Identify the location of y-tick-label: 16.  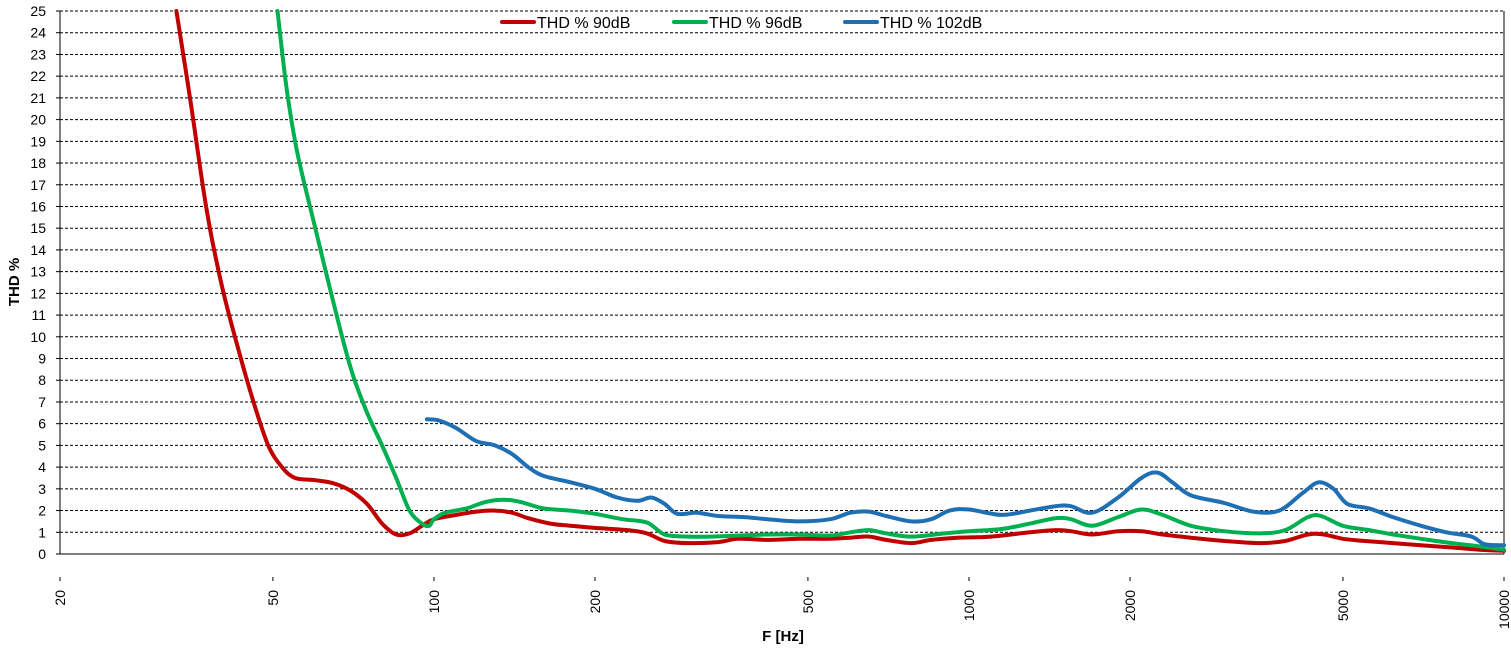
(38, 206).